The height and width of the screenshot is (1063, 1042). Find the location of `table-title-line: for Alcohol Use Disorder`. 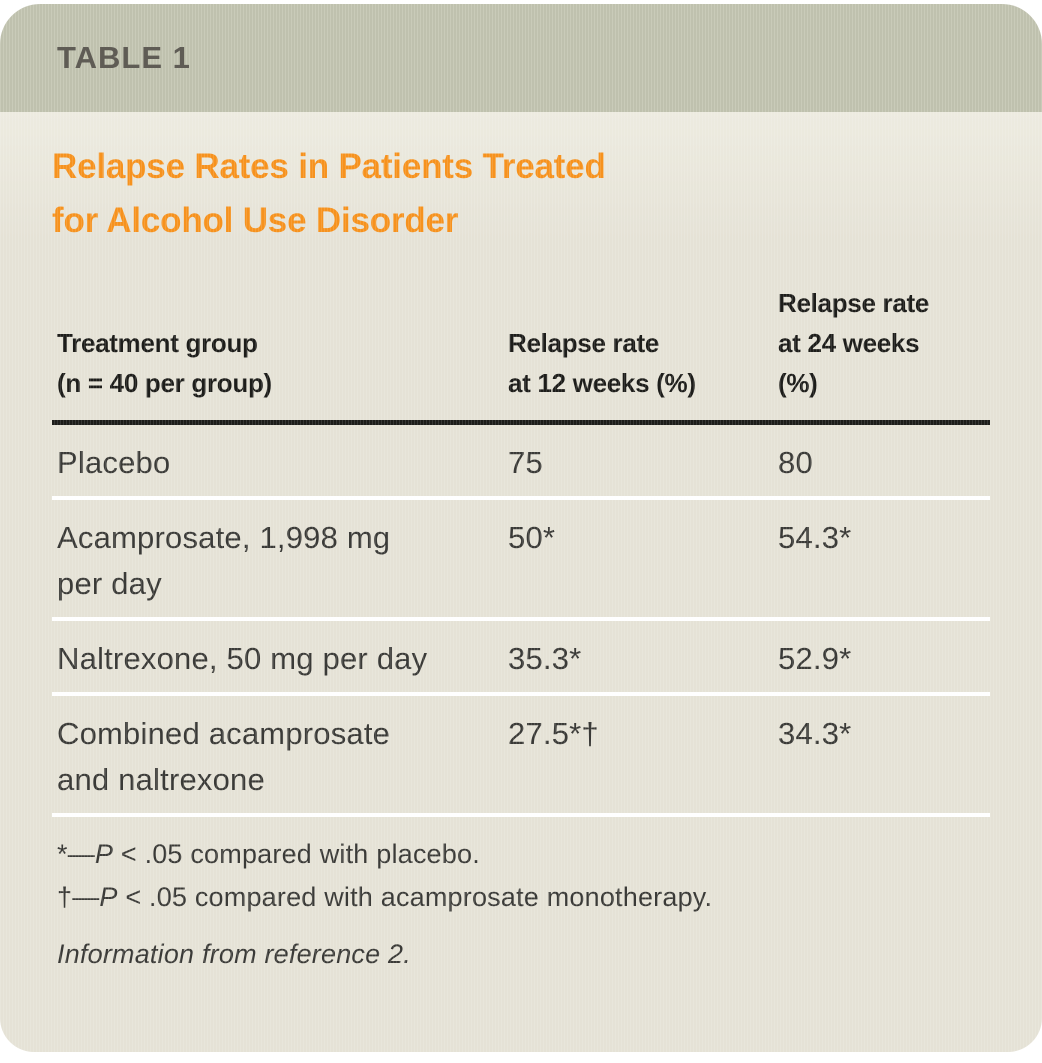

table-title-line: for Alcohol Use Disorder is located at coordinates (255, 220).